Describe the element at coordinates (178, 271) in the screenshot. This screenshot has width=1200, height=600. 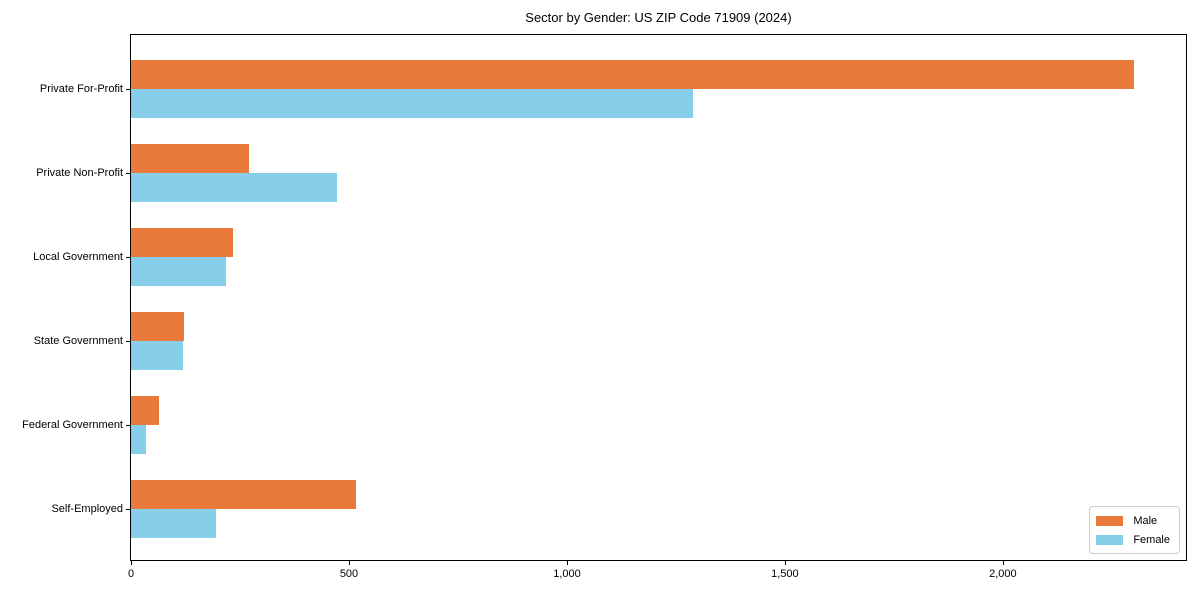
I see `bar-female-local-government` at that location.